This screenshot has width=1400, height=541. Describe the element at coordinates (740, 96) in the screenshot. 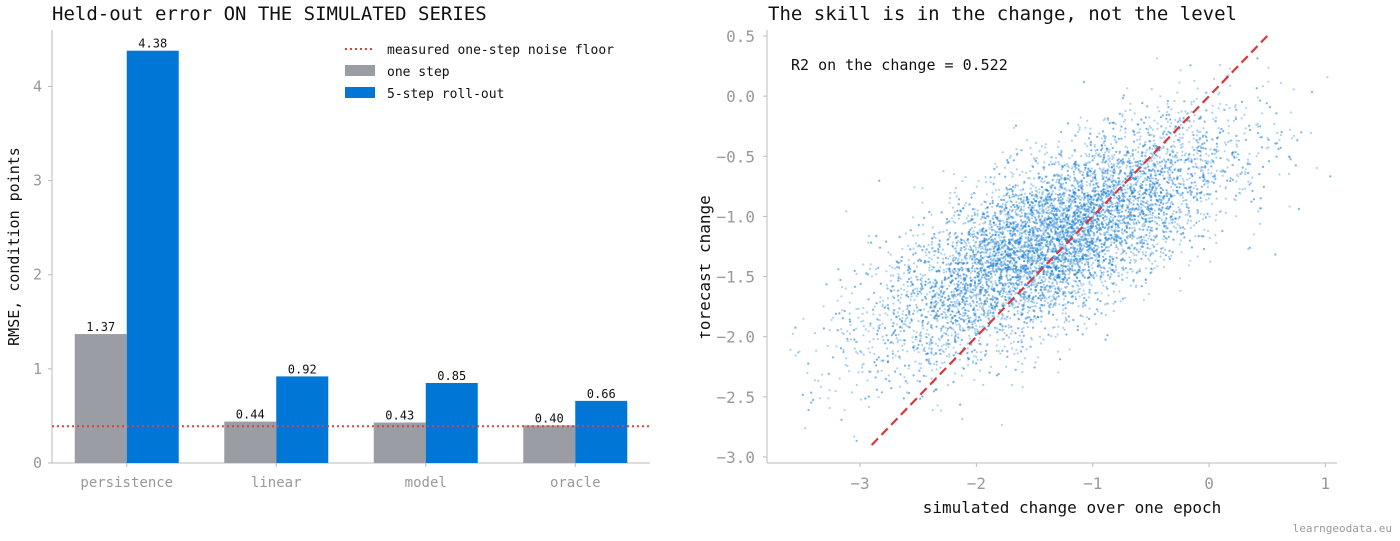

I see `y-tick-label: 0.0` at that location.